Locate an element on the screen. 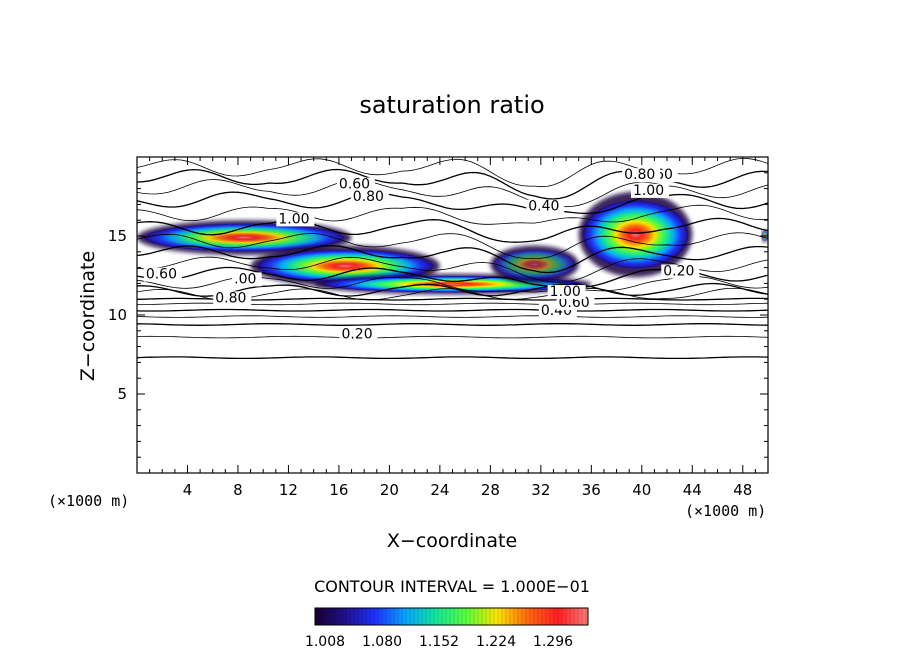  x-tick-label: 40 is located at coordinates (641, 490).